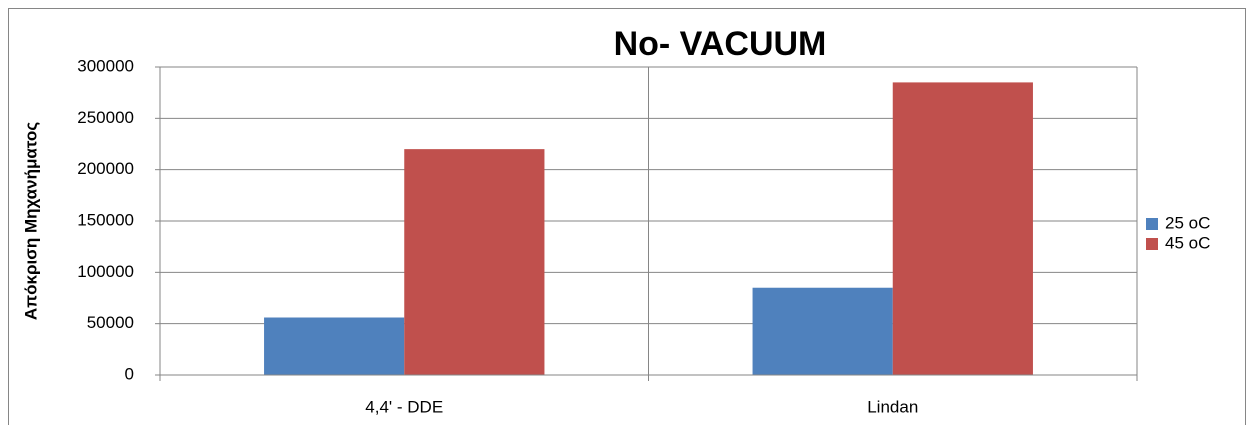 The height and width of the screenshot is (425, 1247). What do you see at coordinates (129, 373) in the screenshot?
I see `y-tick-label: 0` at bounding box center [129, 373].